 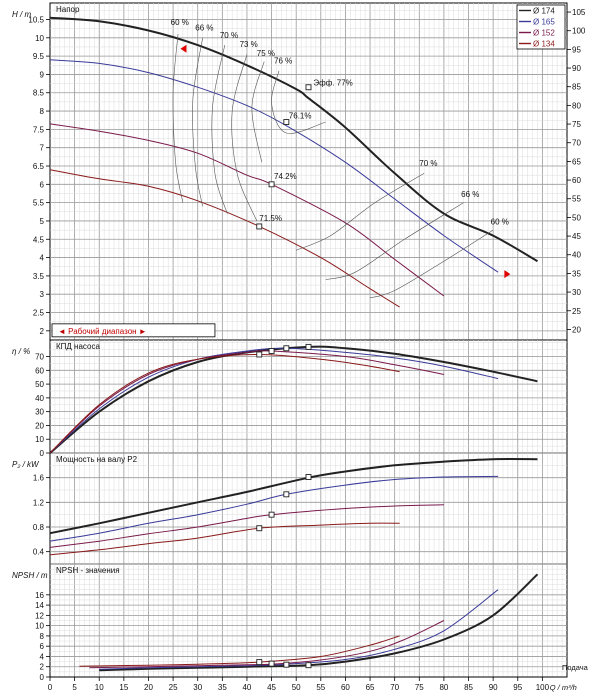 What do you see at coordinates (394, 687) in the screenshot?
I see `x-tick-label: 70` at bounding box center [394, 687].